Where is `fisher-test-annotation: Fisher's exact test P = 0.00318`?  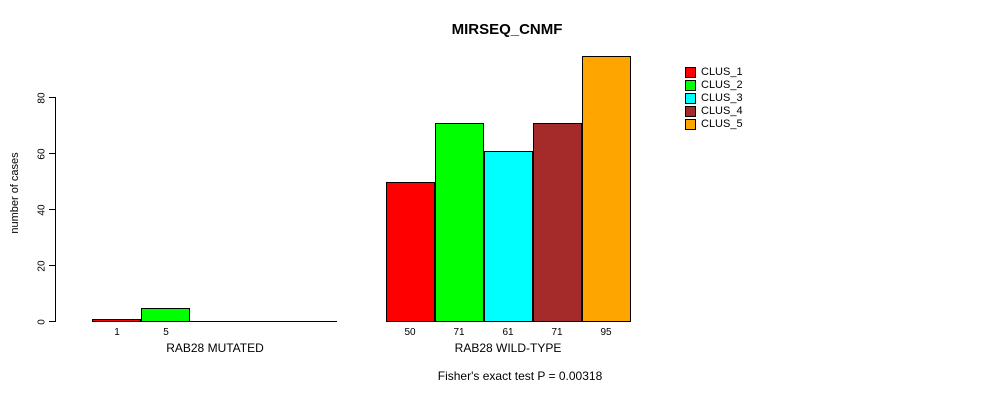
fisher-test-annotation: Fisher's exact test P = 0.00318 is located at coordinates (520, 376).